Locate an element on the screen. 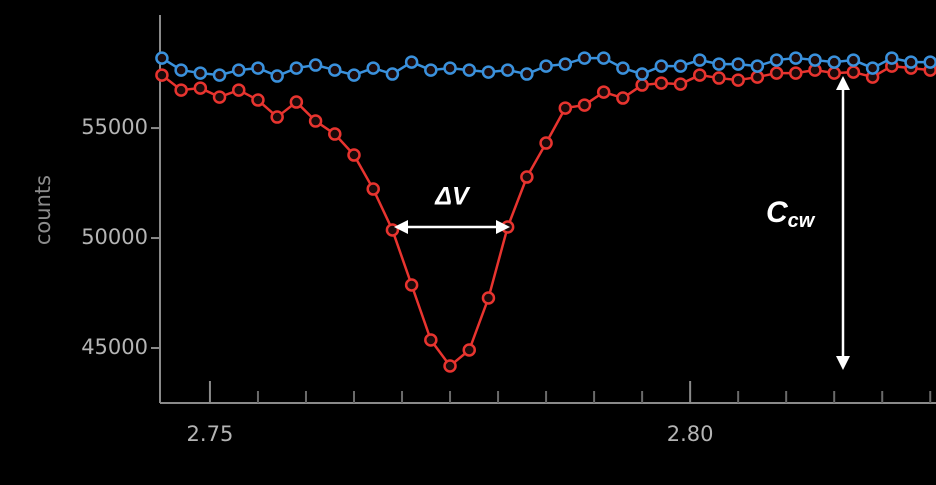 Image resolution: width=936 pixels, height=485 pixels. annotation-subscript: cw is located at coordinates (802, 221).